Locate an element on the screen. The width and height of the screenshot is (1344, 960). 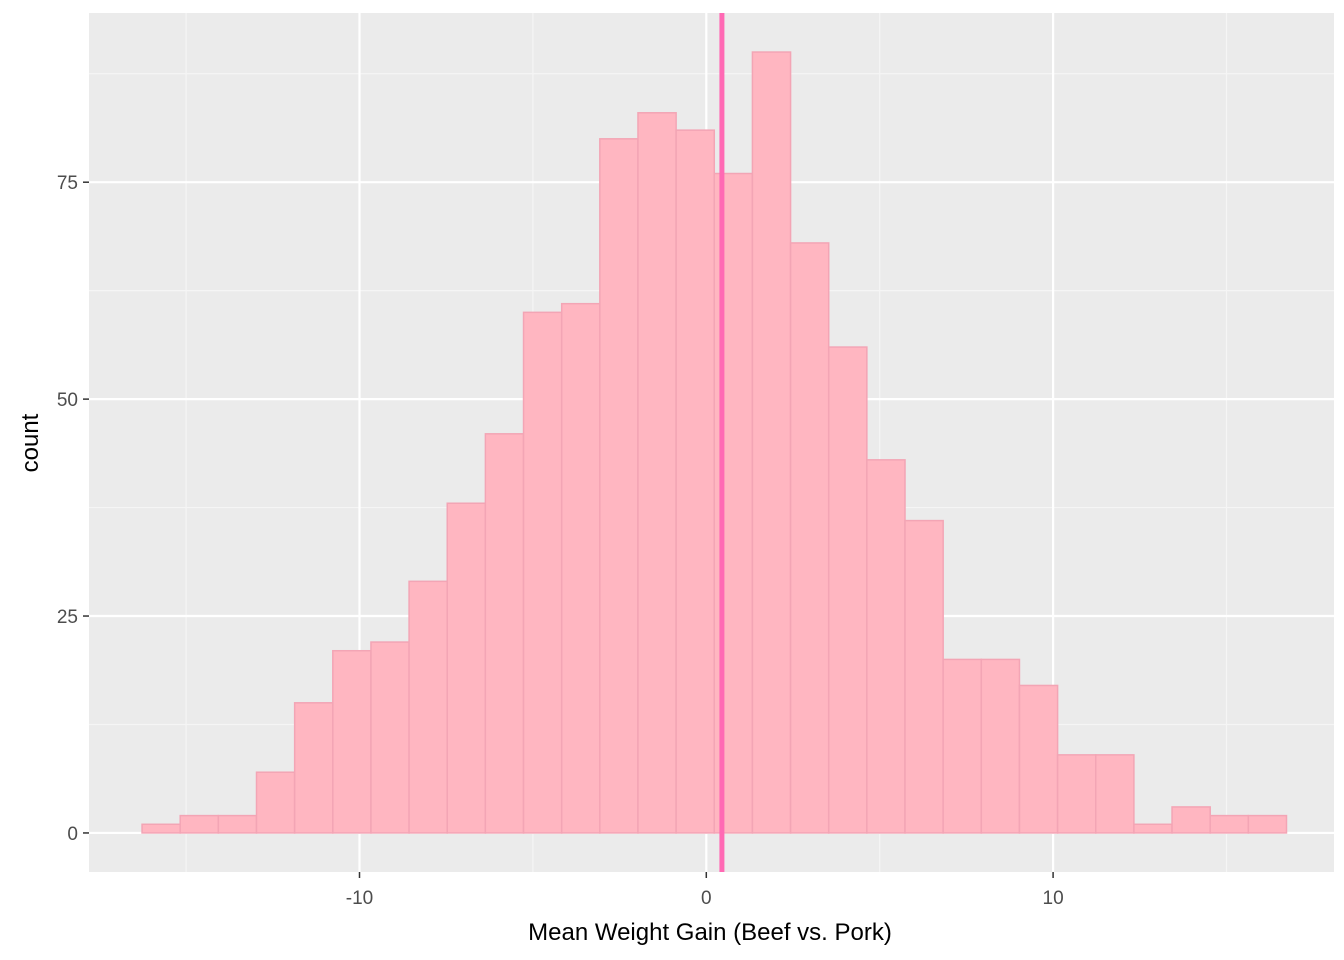
y-axis-title: count is located at coordinates (30, 442).